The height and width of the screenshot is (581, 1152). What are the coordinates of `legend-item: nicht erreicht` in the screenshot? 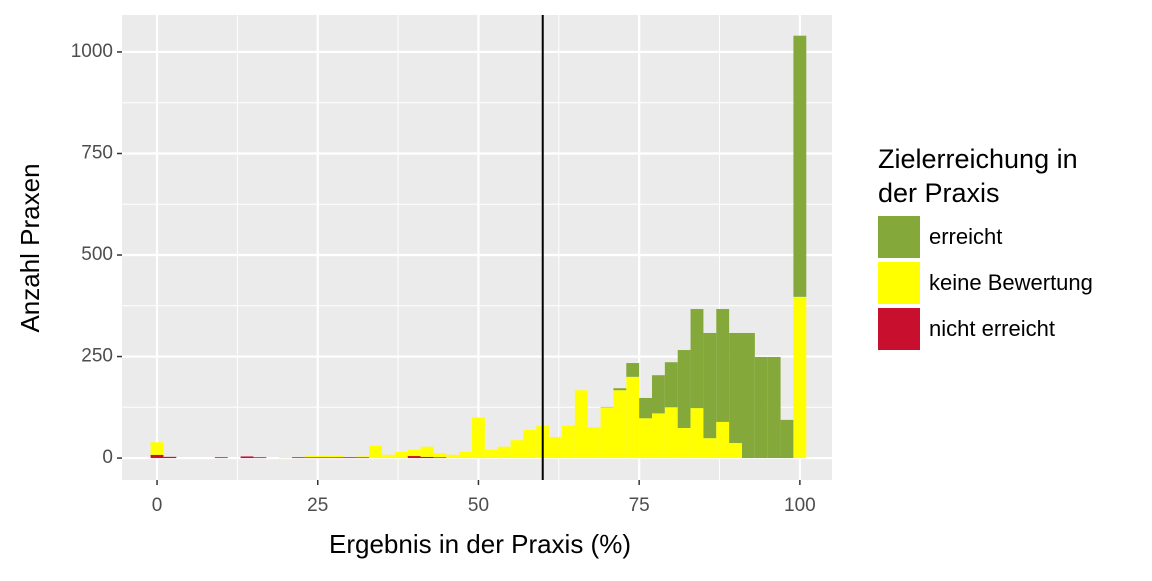 It's located at (1013, 329).